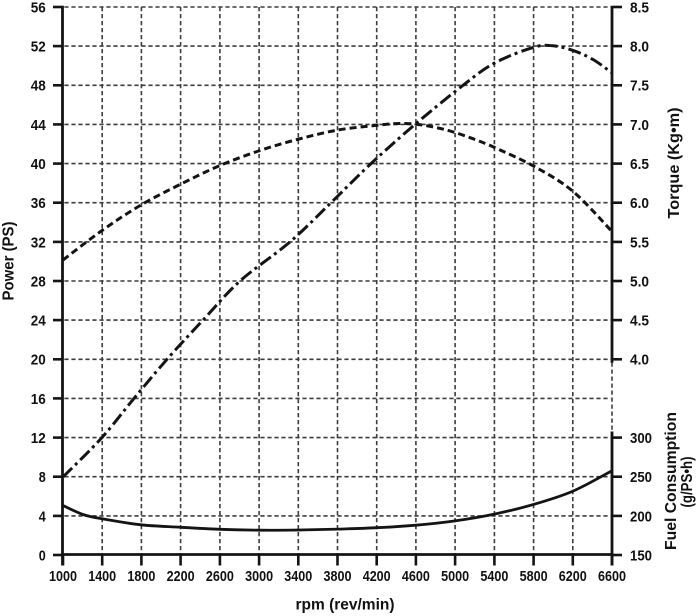  Describe the element at coordinates (612, 576) in the screenshot. I see `svg-text: 6600` at that location.